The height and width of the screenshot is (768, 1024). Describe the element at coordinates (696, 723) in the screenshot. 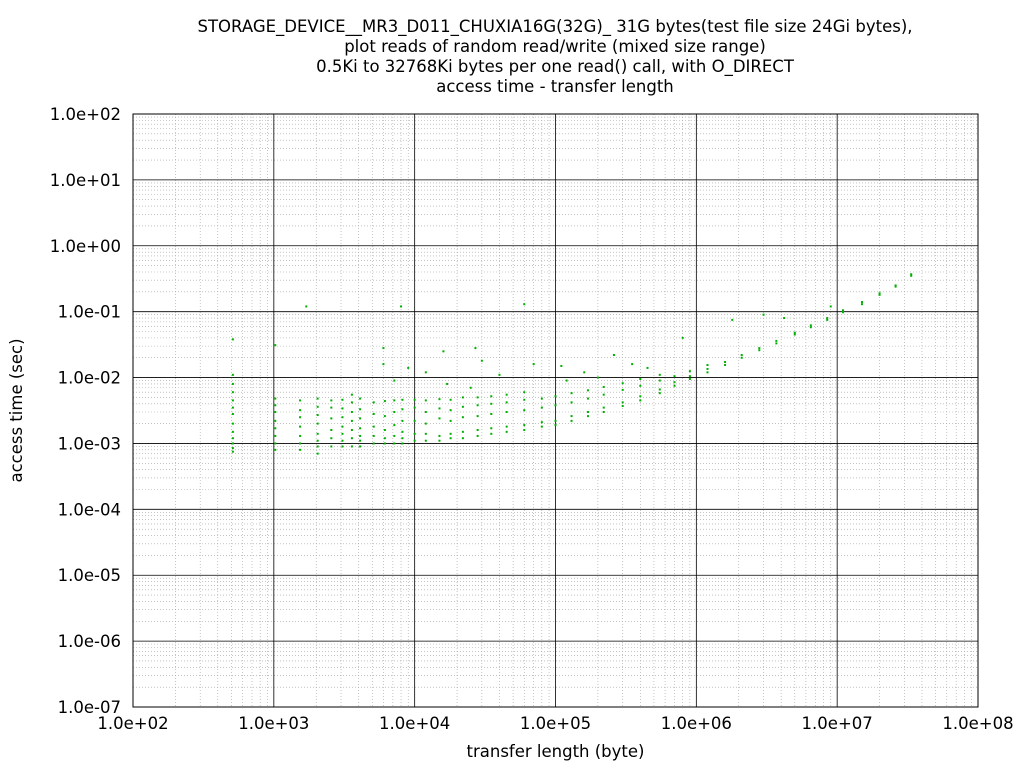

I see `x-tick-label: 1.0e+06` at that location.